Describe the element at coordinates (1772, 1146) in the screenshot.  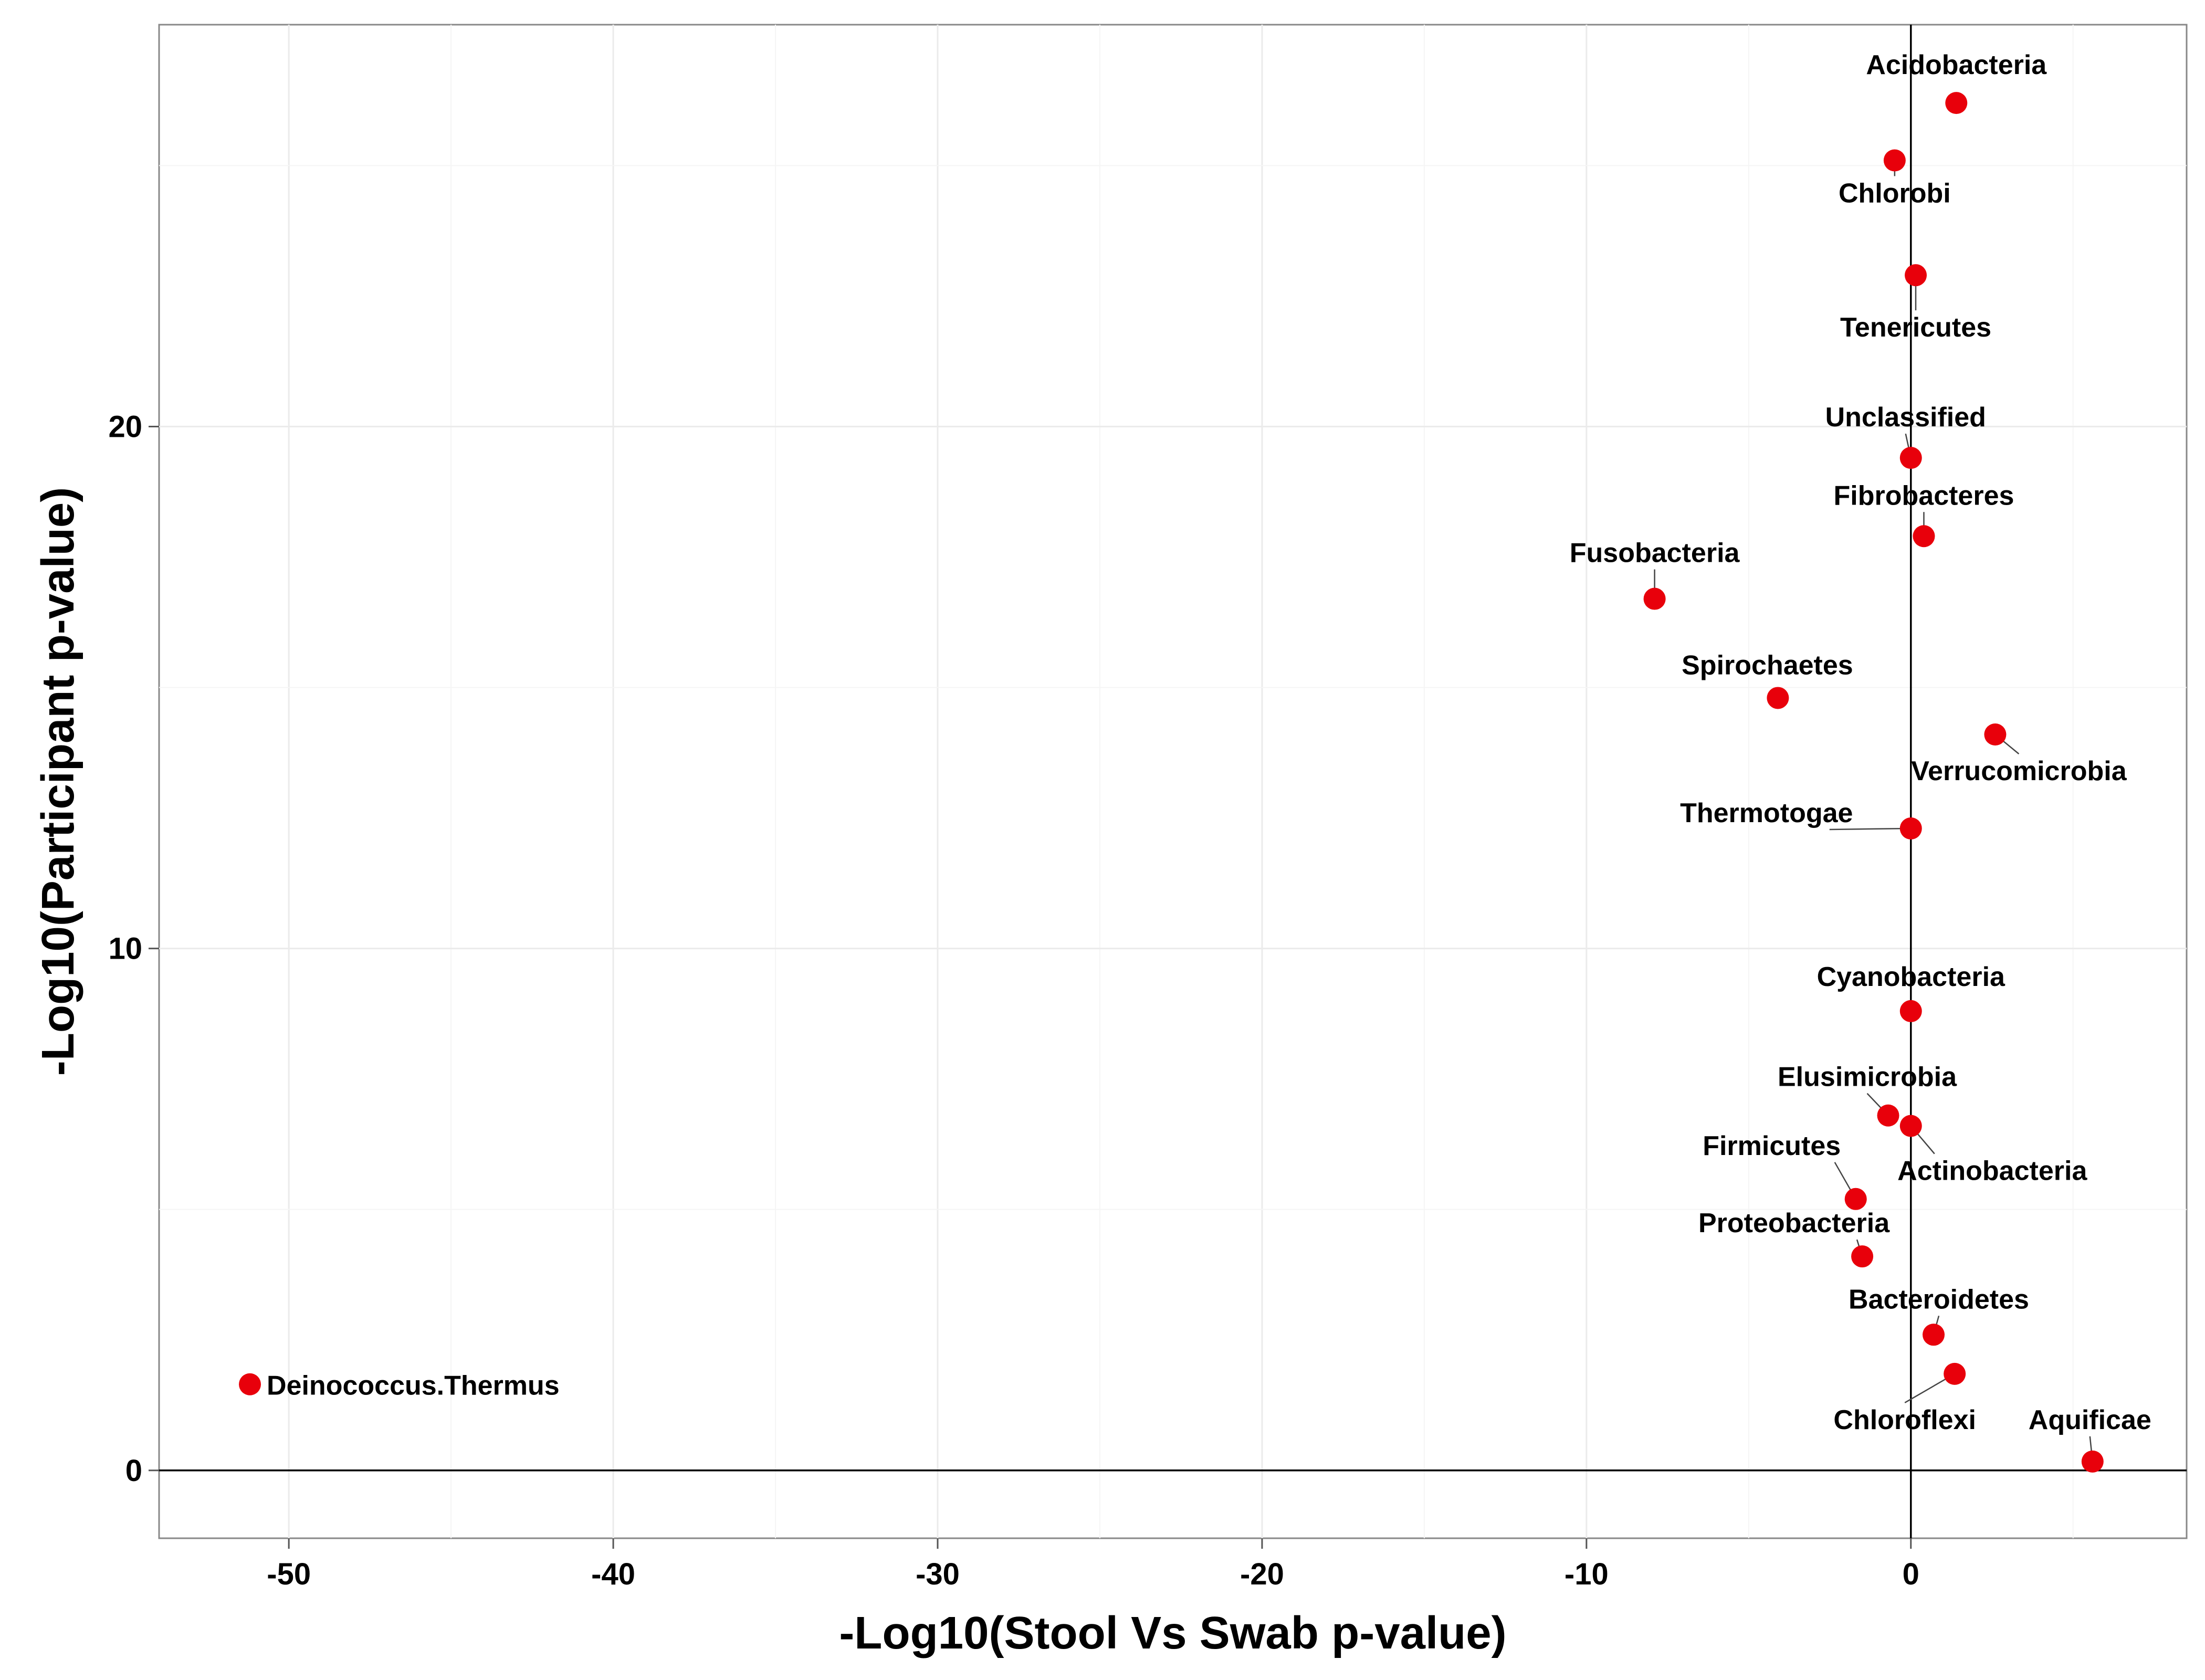
I see `point-label: Firmicutes` at that location.